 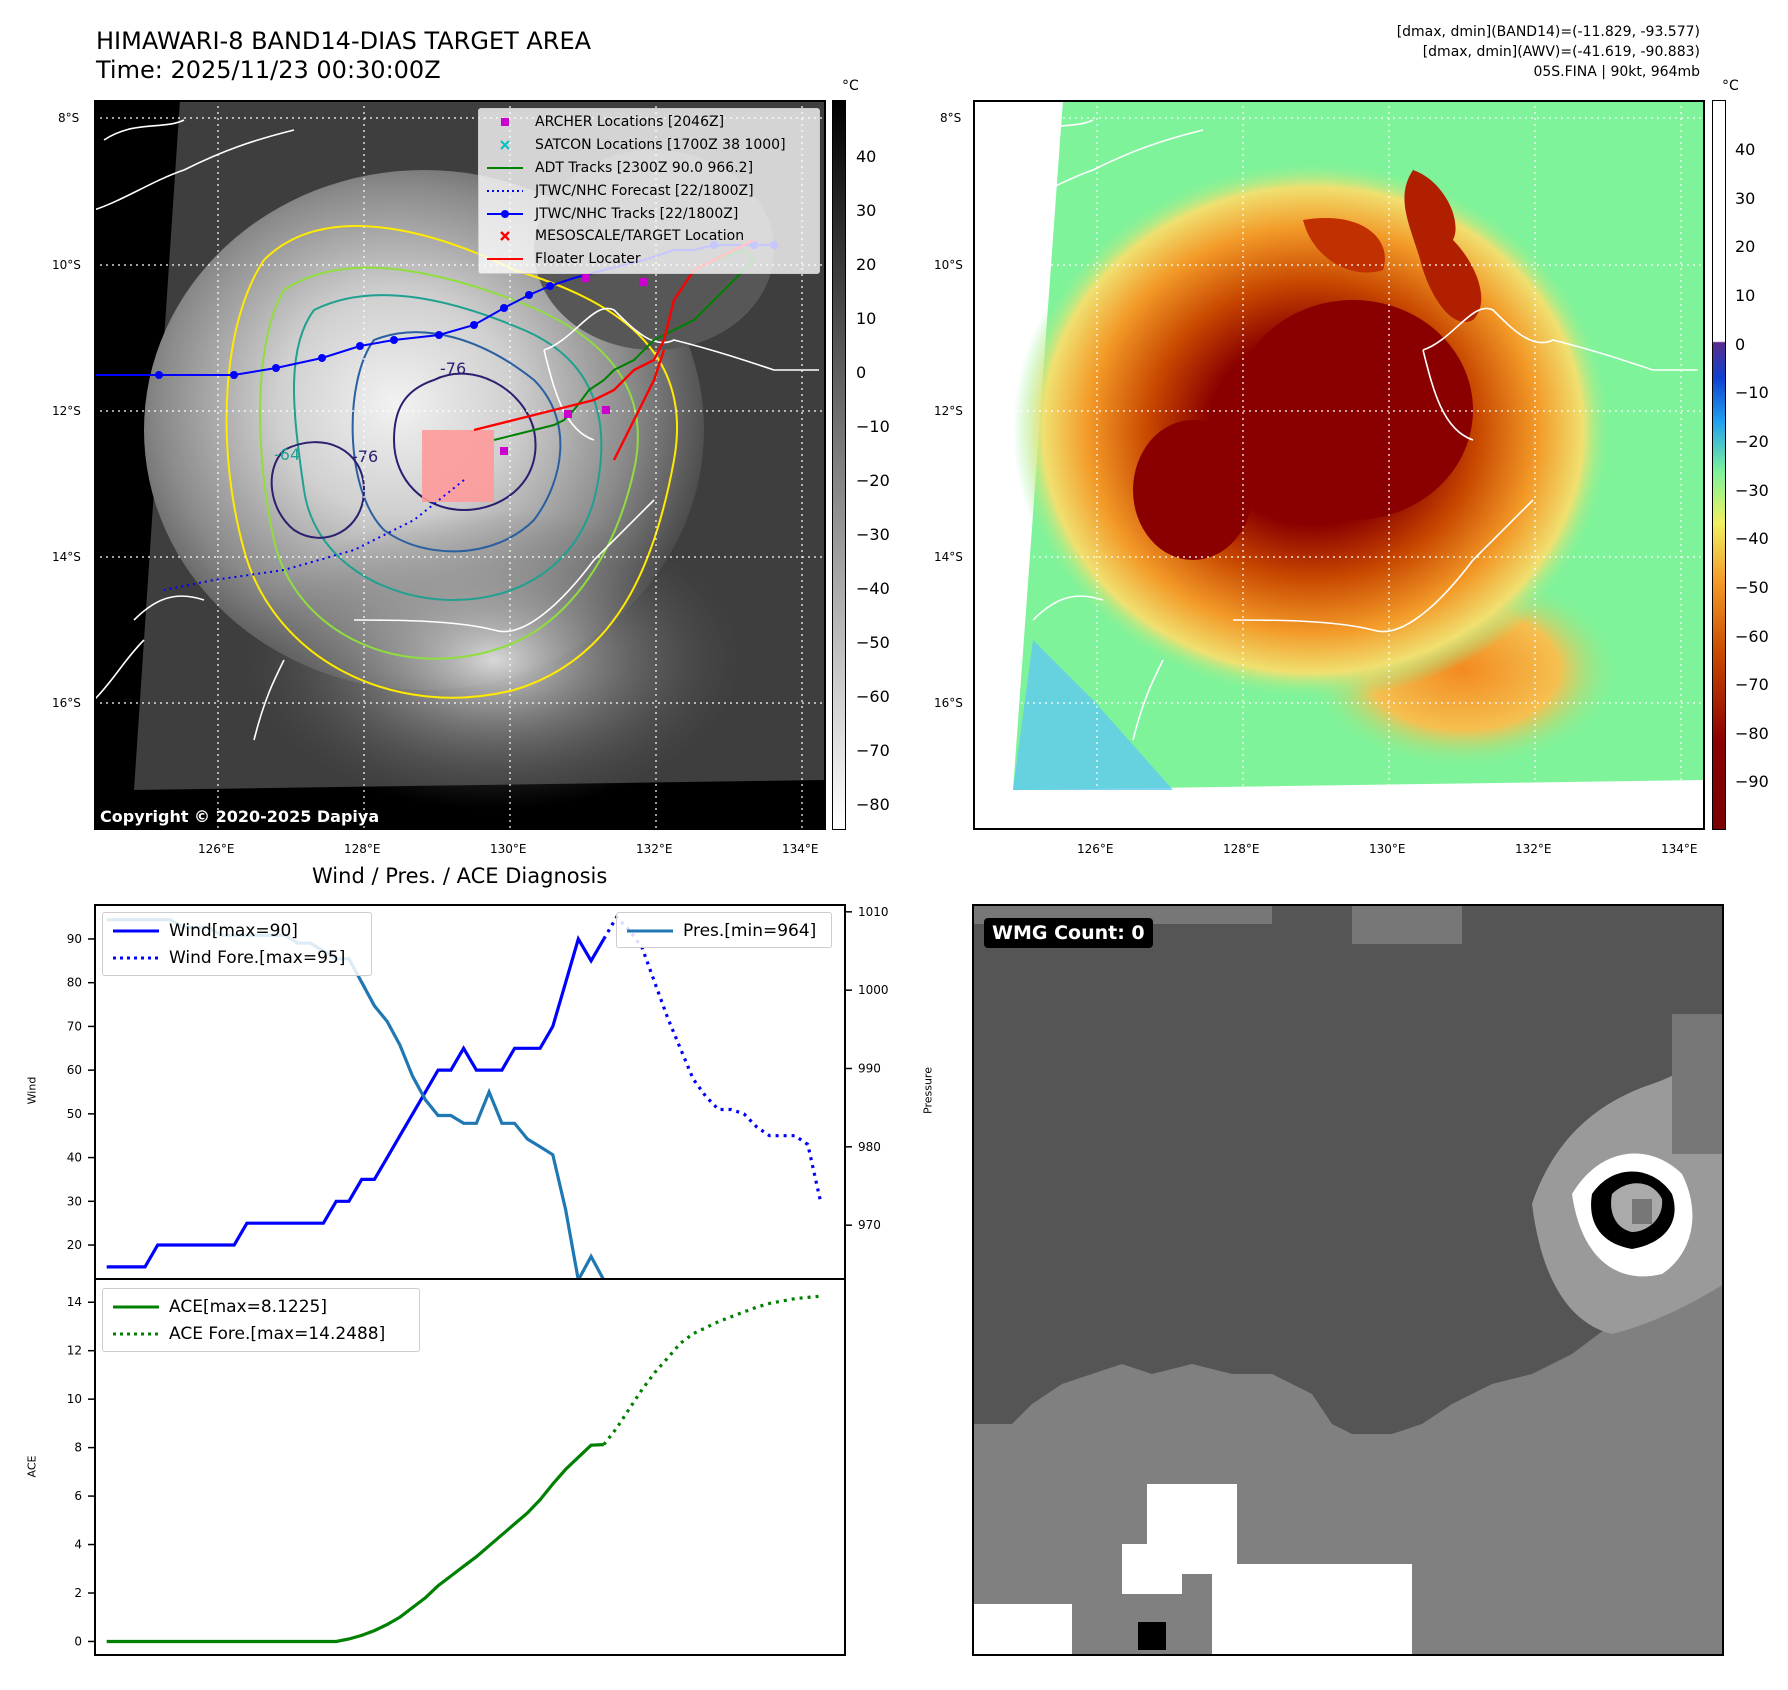 What do you see at coordinates (74, 1070) in the screenshot?
I see `wind-y-tick-label: 60` at bounding box center [74, 1070].